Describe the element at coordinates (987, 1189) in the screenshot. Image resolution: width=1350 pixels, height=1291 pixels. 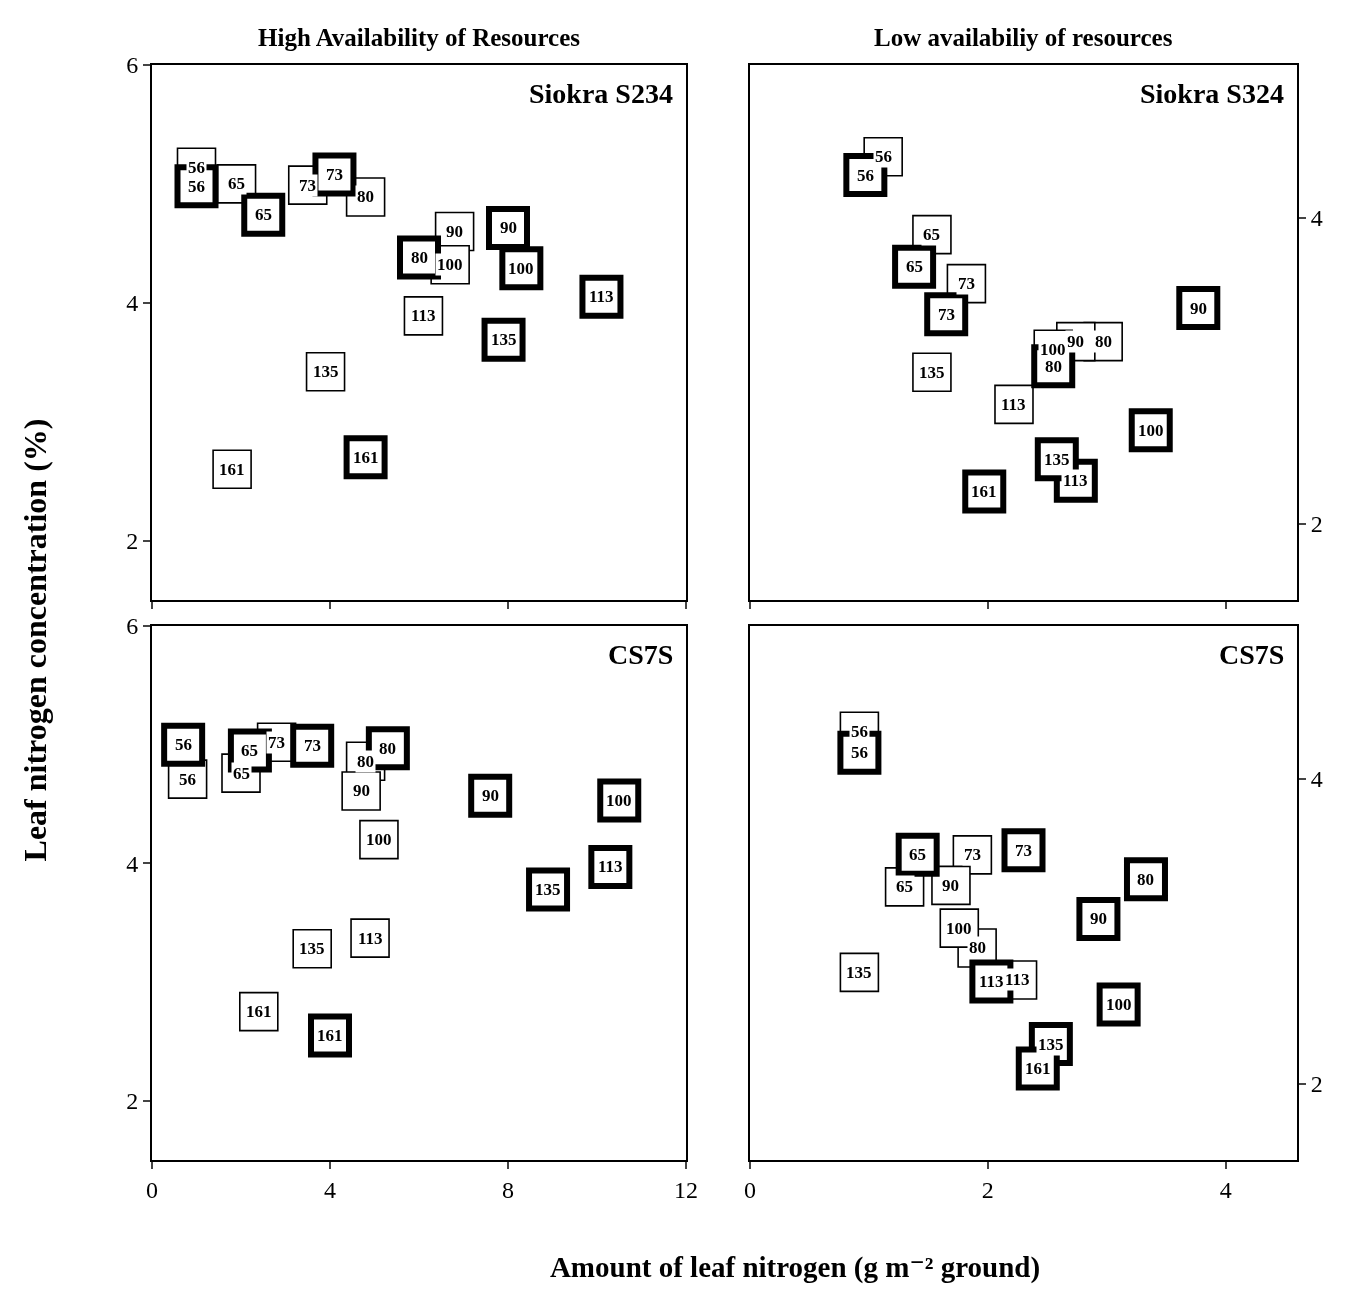
I see `x-tick-label: 2` at that location.